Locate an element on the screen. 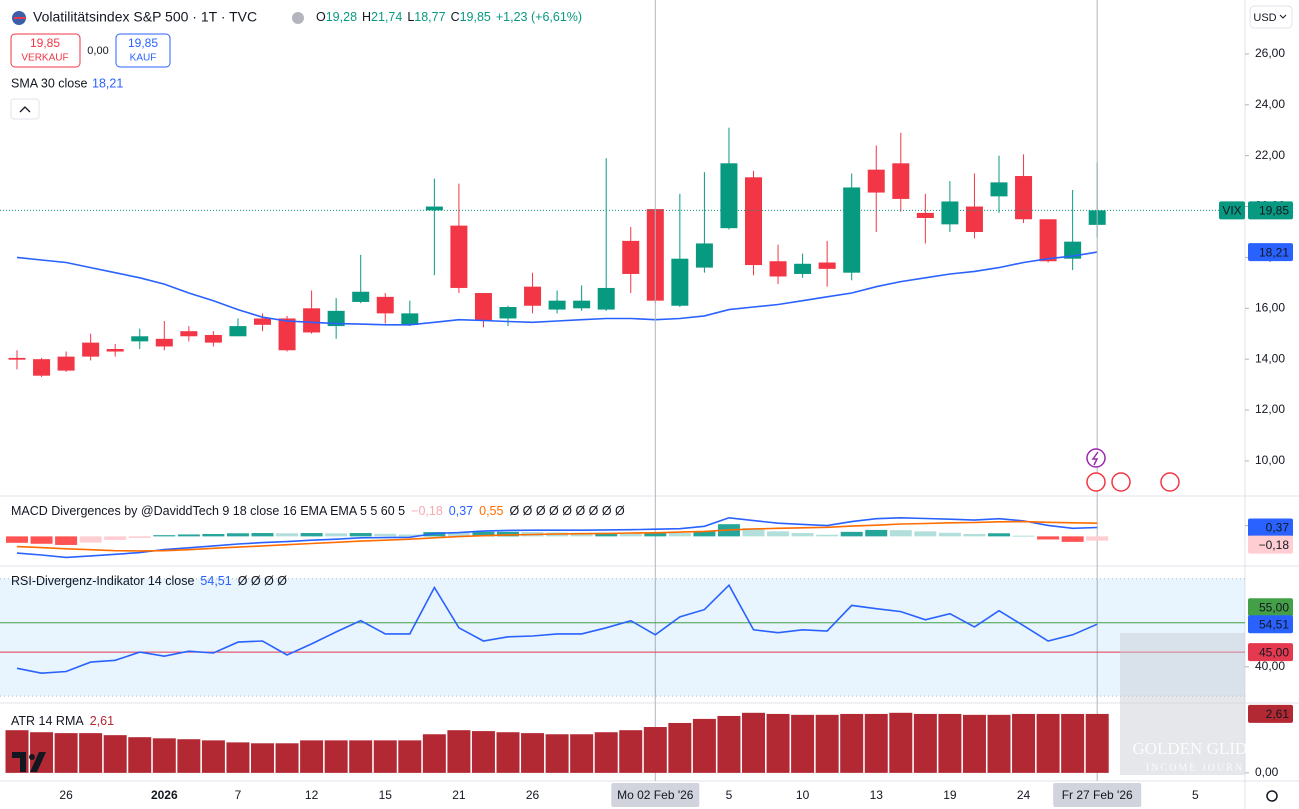 This screenshot has width=1299, height=809. x-tick-label: 24 is located at coordinates (1024, 795).